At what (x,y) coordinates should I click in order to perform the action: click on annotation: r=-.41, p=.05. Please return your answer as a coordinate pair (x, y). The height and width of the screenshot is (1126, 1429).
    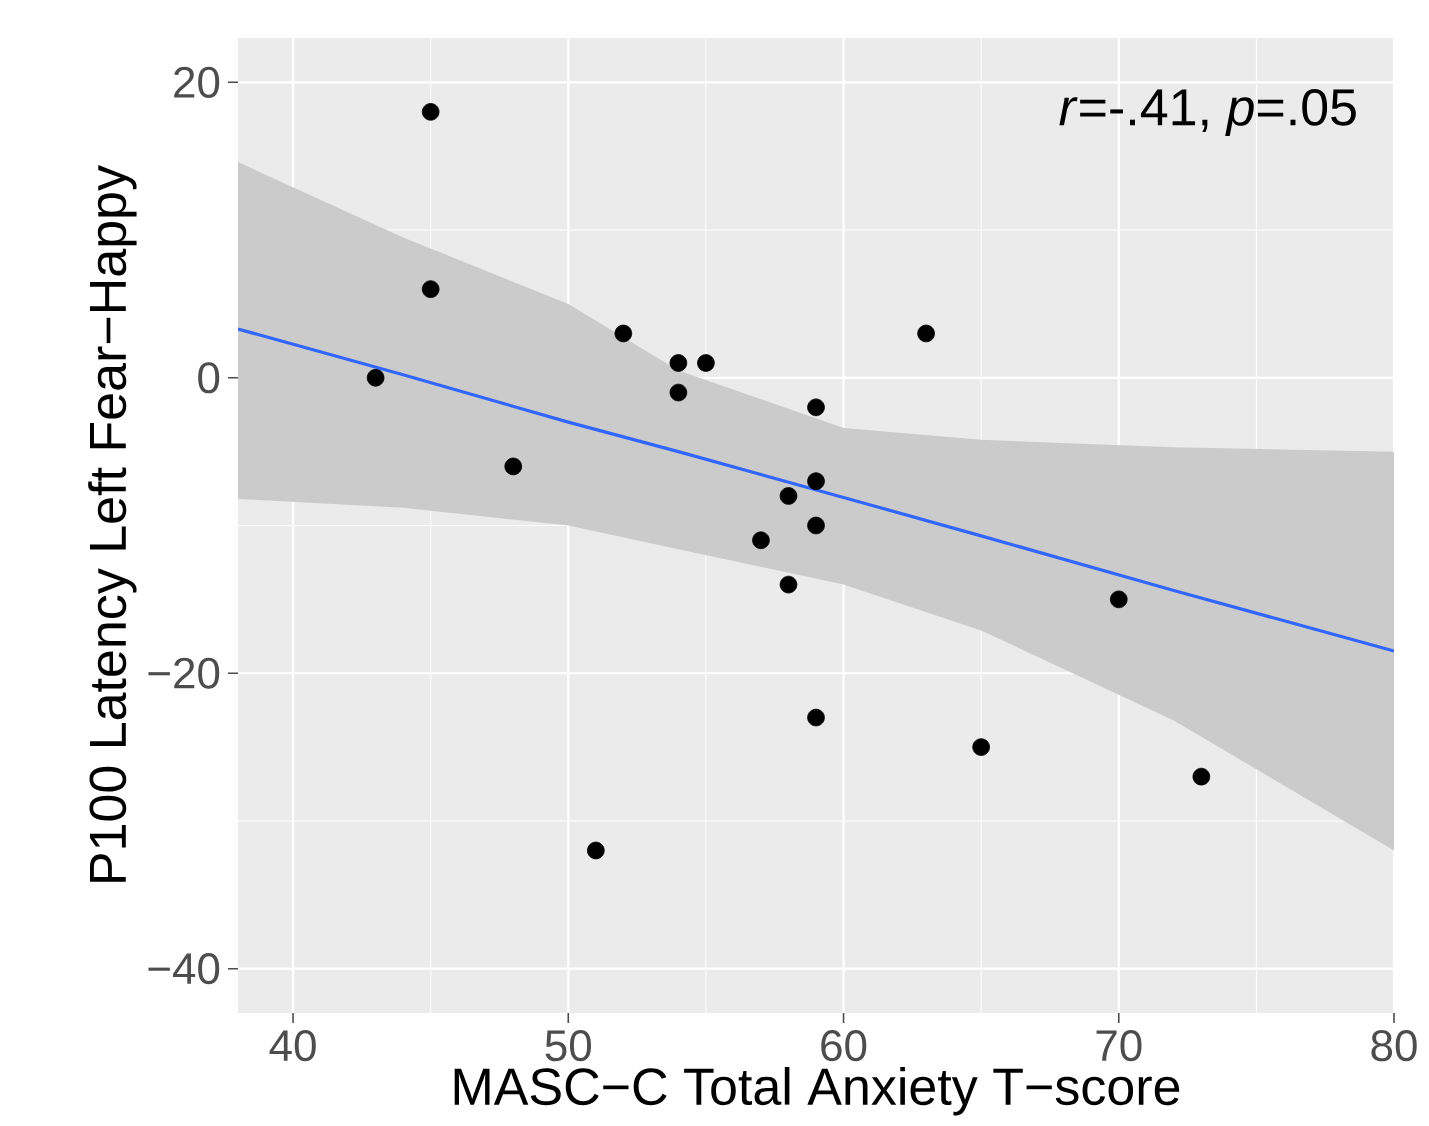
    Looking at the image, I should click on (1207, 112).